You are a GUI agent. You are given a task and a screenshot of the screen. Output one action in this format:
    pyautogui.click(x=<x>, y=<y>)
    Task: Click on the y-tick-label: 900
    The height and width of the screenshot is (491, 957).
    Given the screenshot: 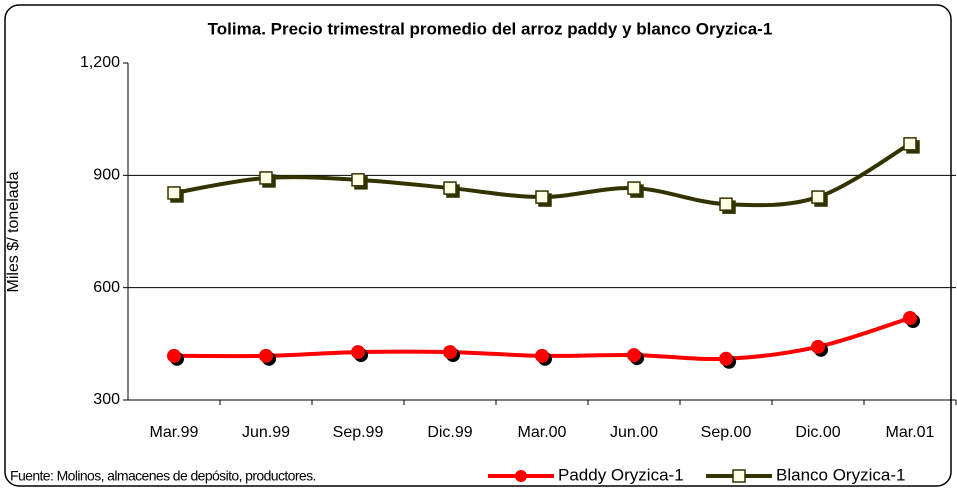 What is the action you would take?
    pyautogui.click(x=106, y=175)
    